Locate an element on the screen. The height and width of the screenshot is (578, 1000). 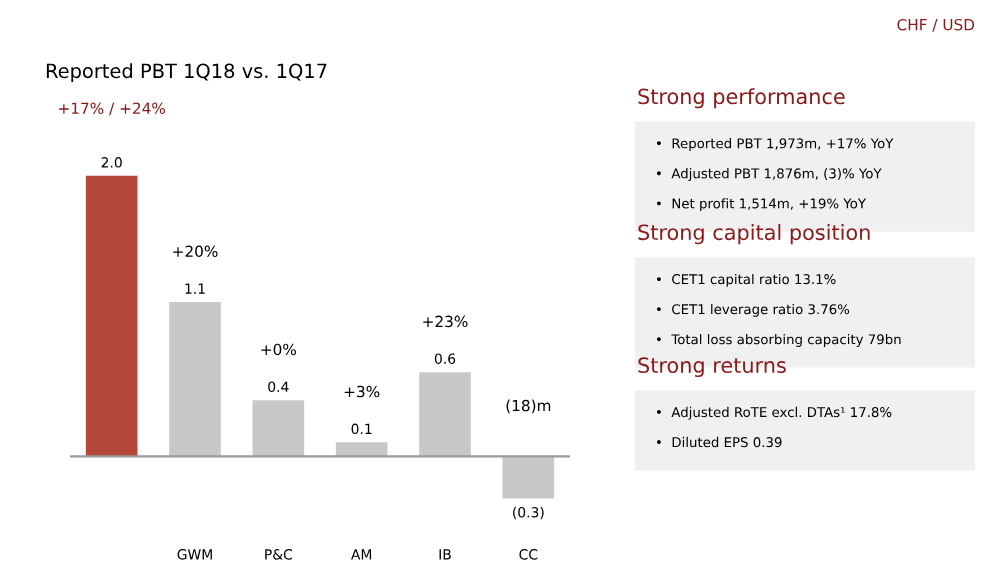
text: Strong capital position is located at coordinates (754, 234).